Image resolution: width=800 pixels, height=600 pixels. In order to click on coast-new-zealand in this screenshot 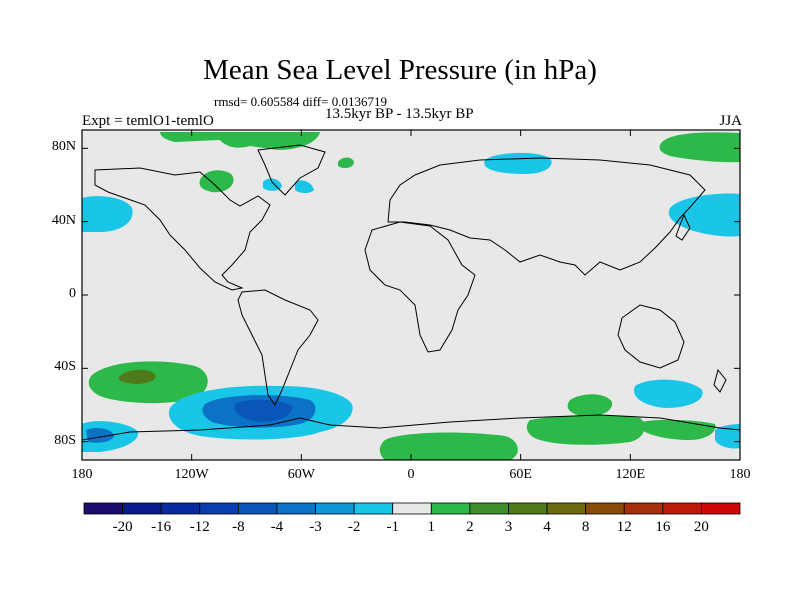, I will do `click(720, 380)`.